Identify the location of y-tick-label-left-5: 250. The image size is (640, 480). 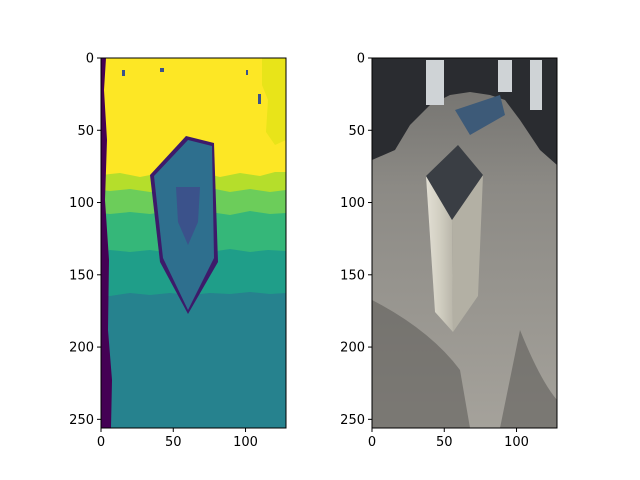
(81, 420).